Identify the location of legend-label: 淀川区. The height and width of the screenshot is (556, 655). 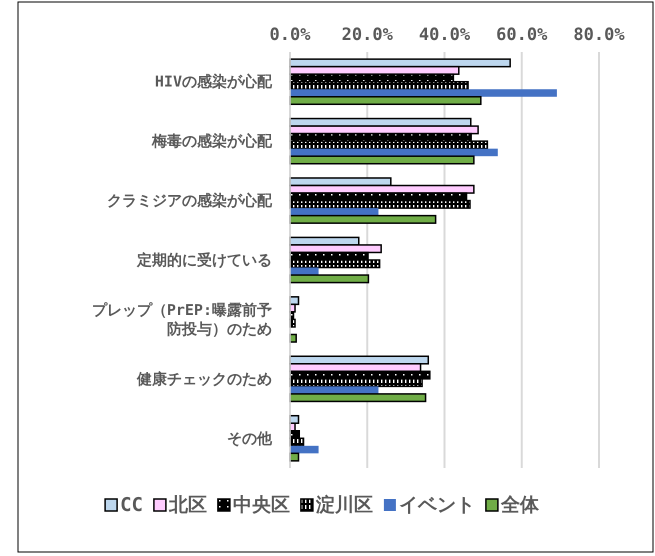
(343, 505).